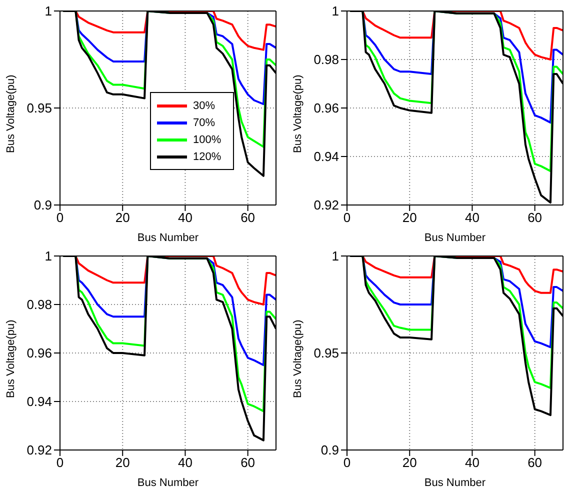 Image resolution: width=582 pixels, height=495 pixels. Describe the element at coordinates (207, 140) in the screenshot. I see `legend-label: 100%` at that location.